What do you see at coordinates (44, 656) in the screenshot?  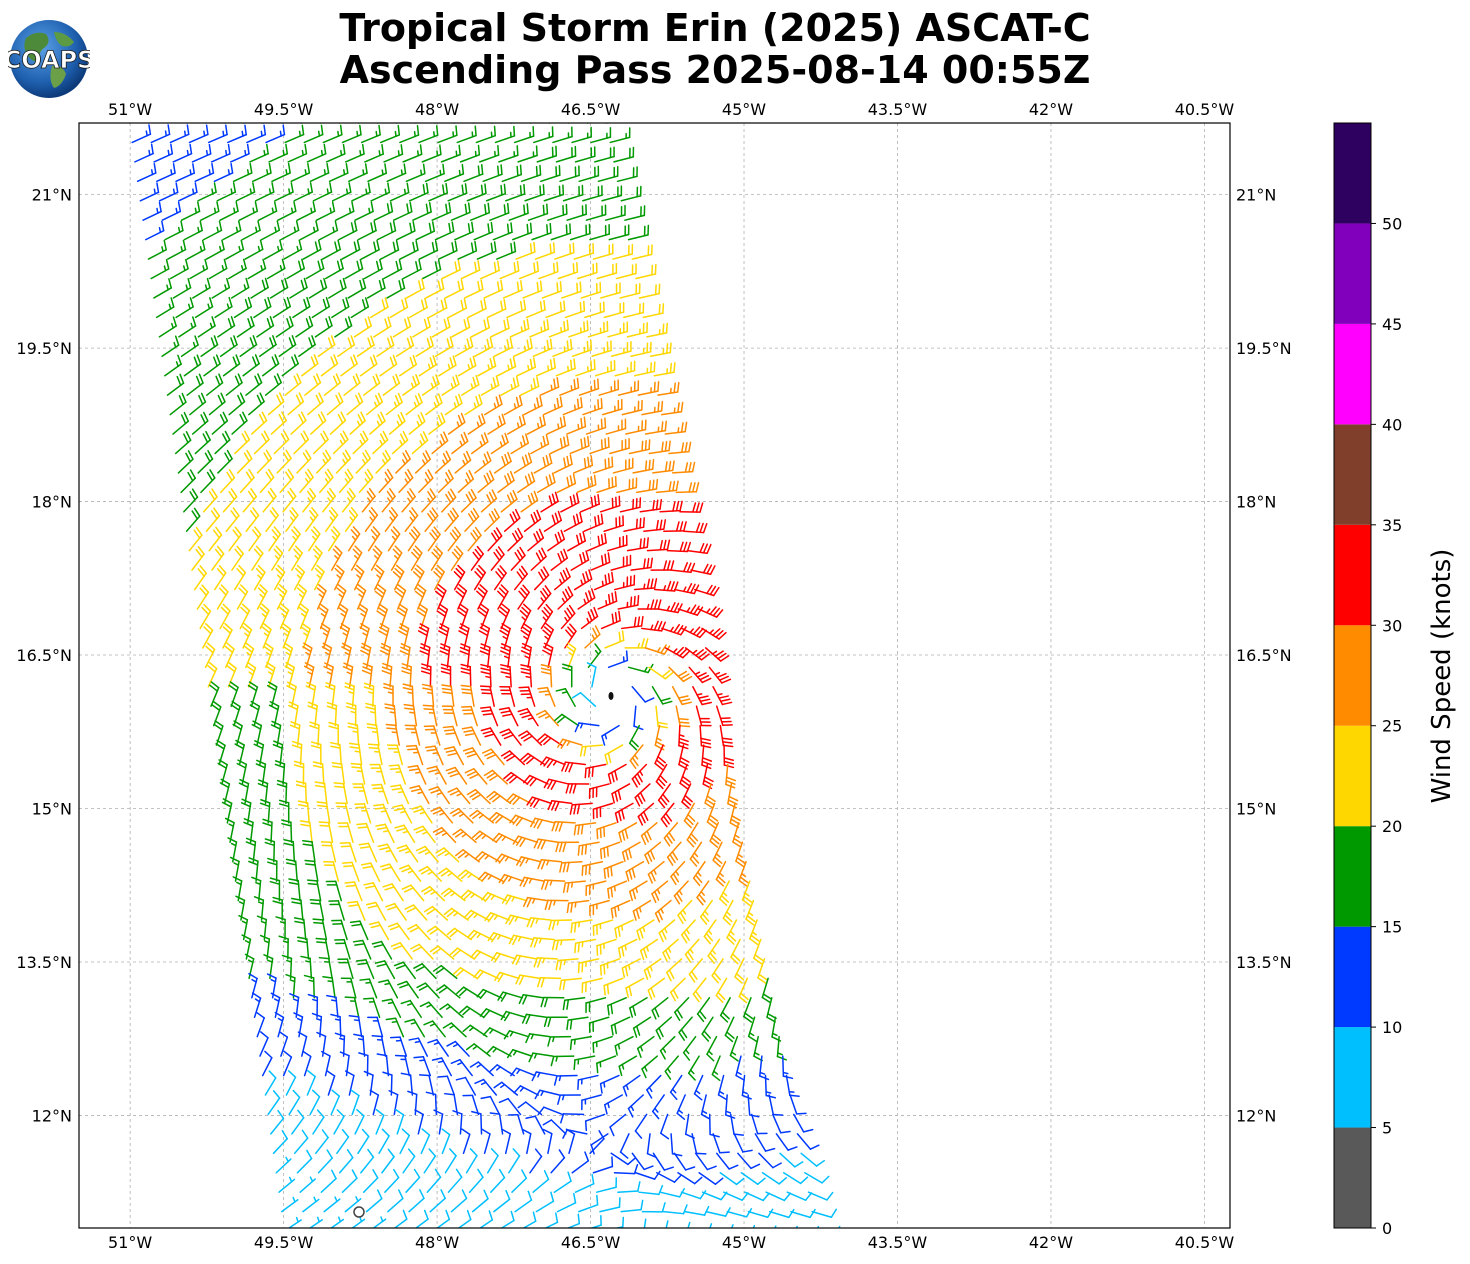 I see `lat-tick-labels-left: 21°N 19.5°N 18°N 16.5°N 15°N 13.5°N 12°N` at bounding box center [44, 656].